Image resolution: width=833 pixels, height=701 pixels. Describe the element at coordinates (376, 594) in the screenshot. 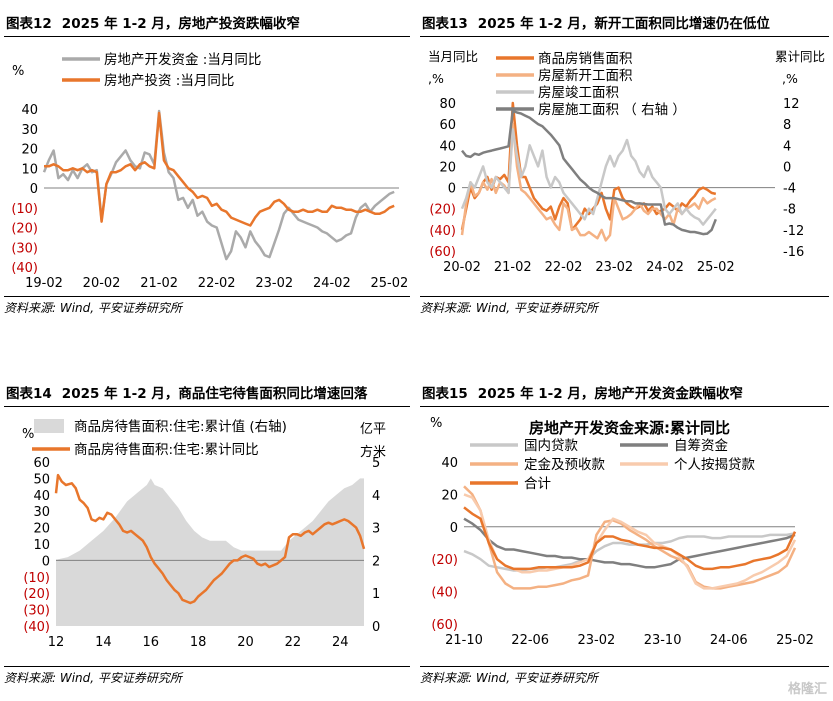

I see `y2-tick-label: 1` at that location.